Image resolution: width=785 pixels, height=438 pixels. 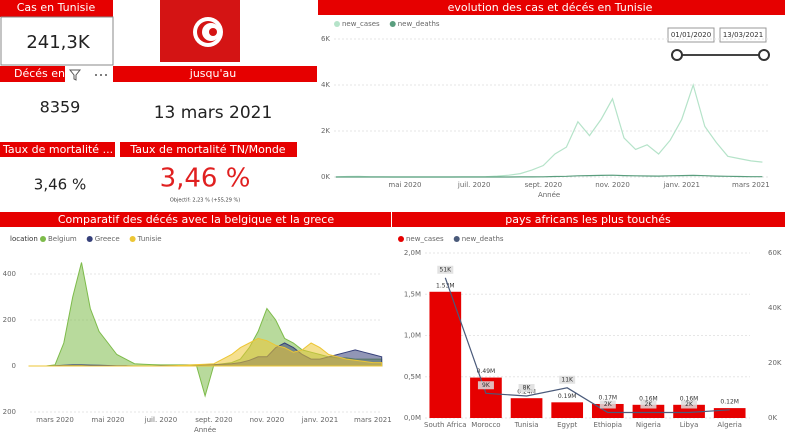 I want to click on series-line, so click(x=549, y=176).